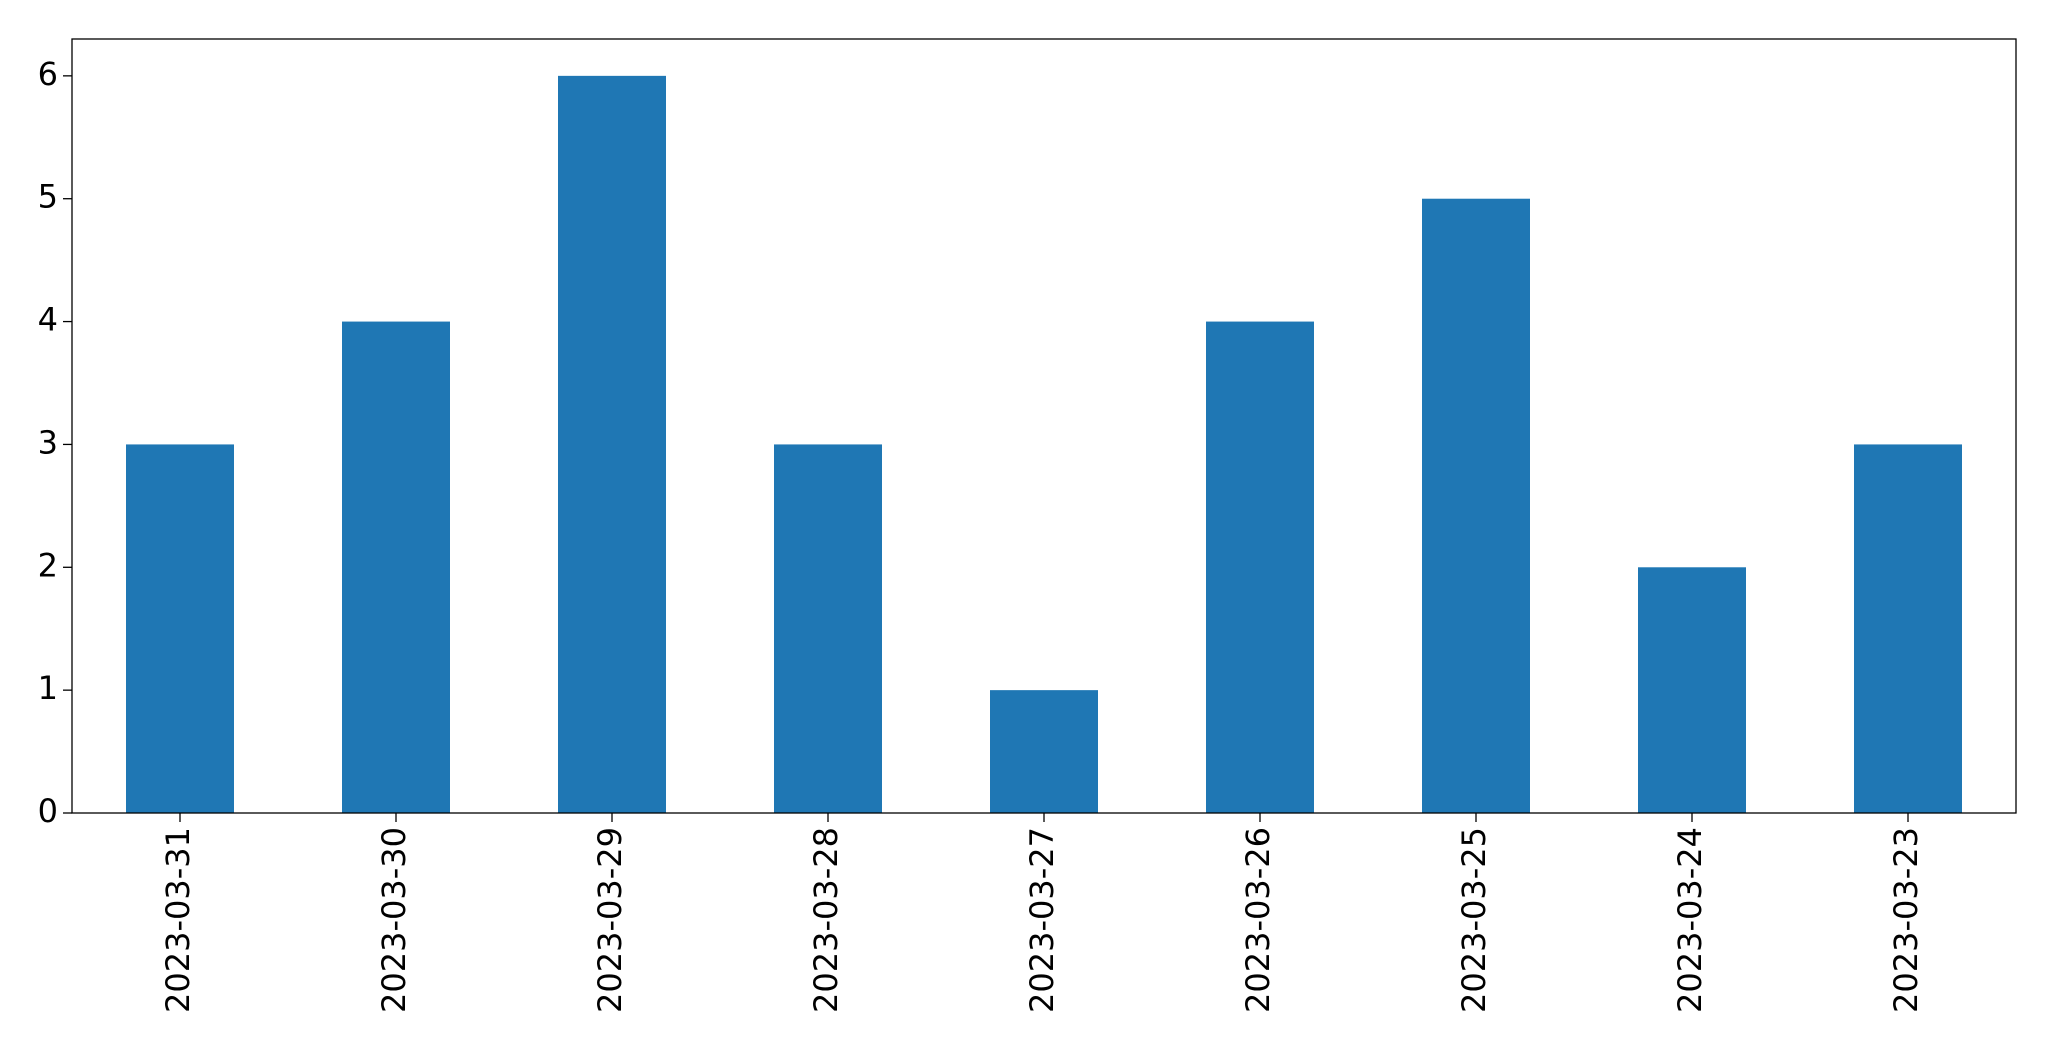  Describe the element at coordinates (48, 442) in the screenshot. I see `y-tick-label: 3` at that location.